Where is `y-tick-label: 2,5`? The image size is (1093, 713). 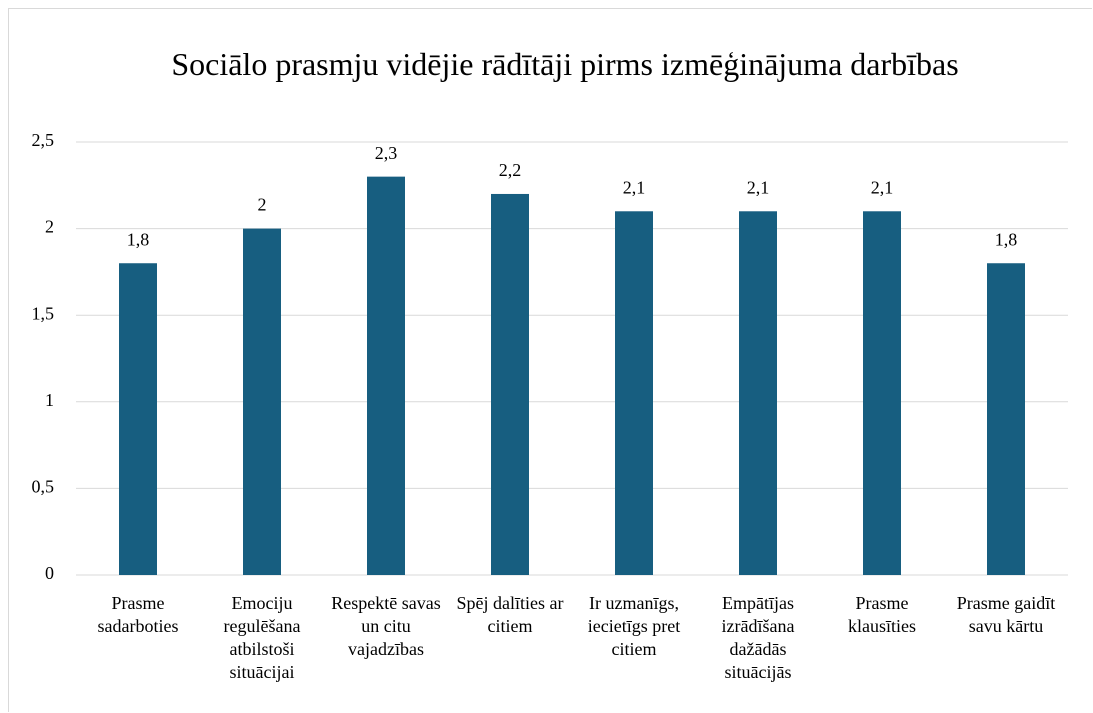 y-tick-label: 2,5 is located at coordinates (43, 140).